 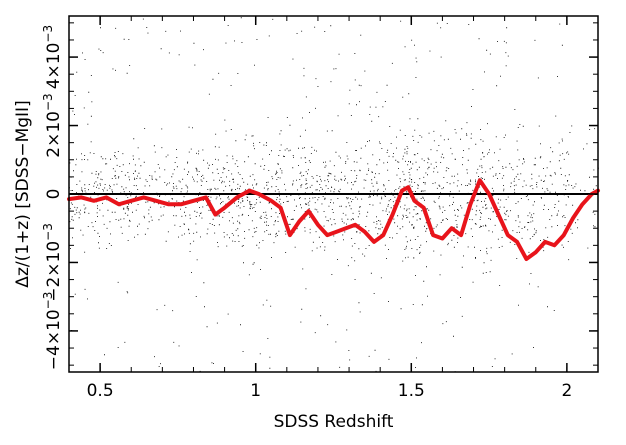 I want to click on y-tick-label: −4×10−3, so click(x=52, y=331).